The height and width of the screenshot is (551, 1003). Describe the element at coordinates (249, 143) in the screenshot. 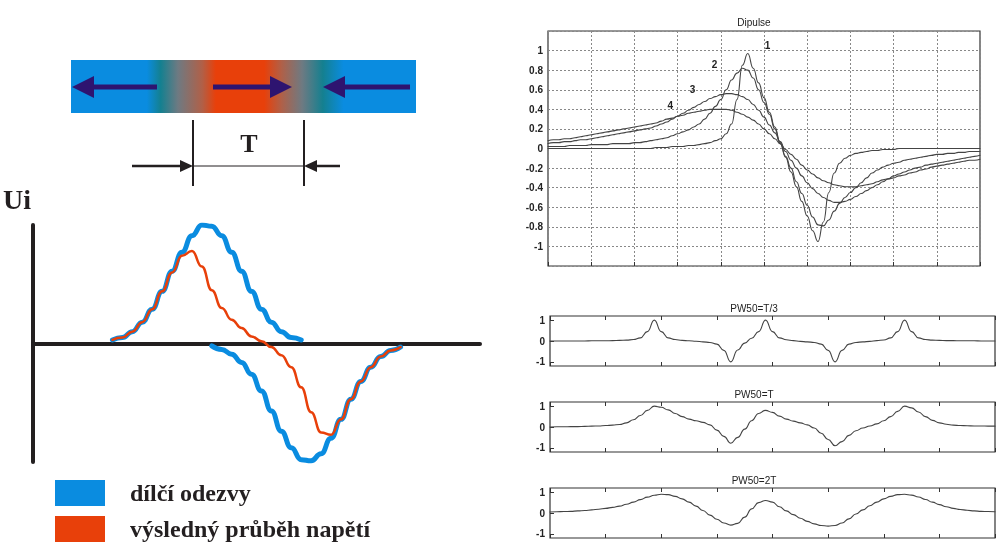

I see `text: T` at that location.